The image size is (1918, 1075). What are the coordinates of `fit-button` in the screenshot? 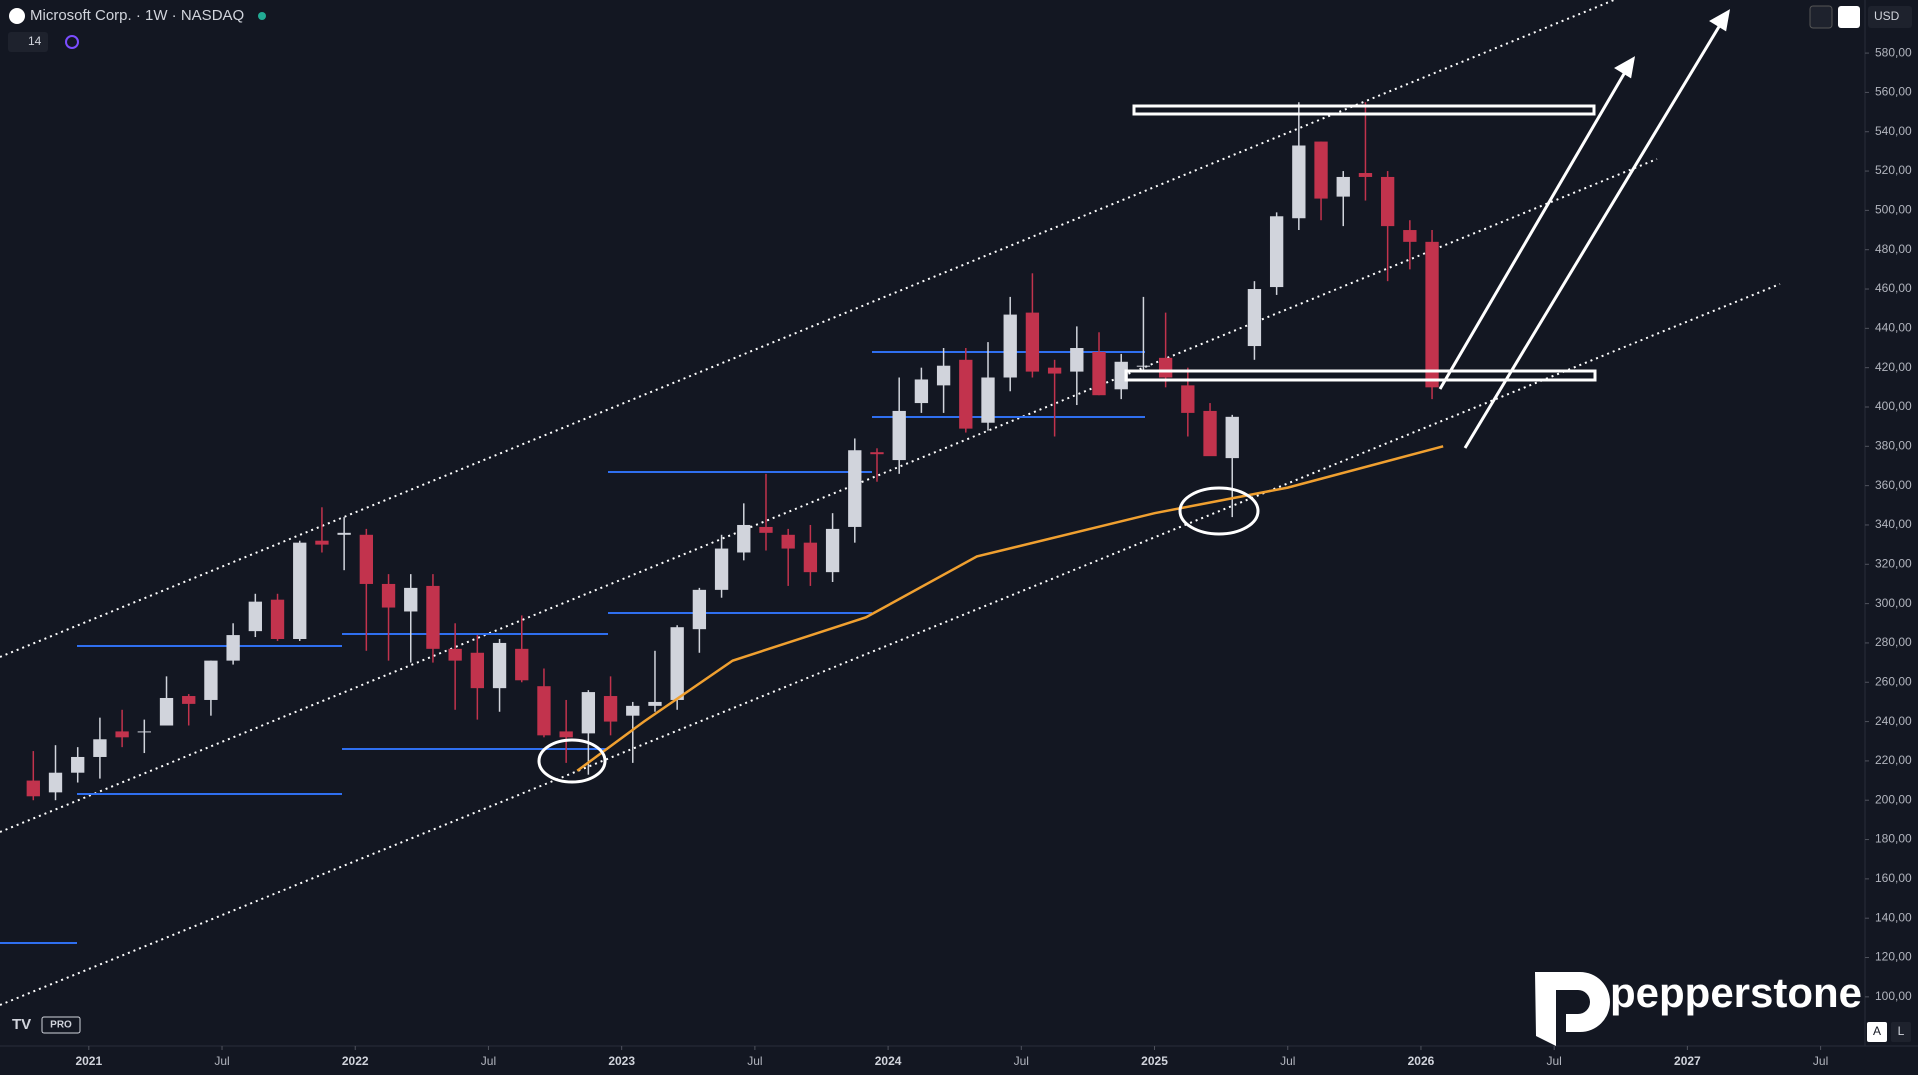 It's located at (1849, 17).